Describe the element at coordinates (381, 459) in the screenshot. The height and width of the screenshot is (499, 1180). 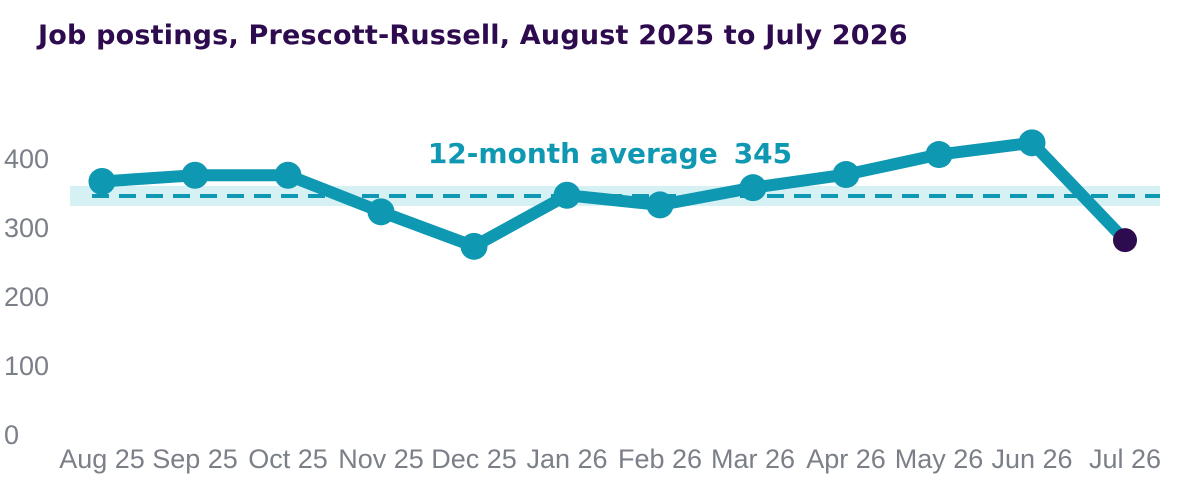
I see `x-tick-label: Nov 25` at that location.